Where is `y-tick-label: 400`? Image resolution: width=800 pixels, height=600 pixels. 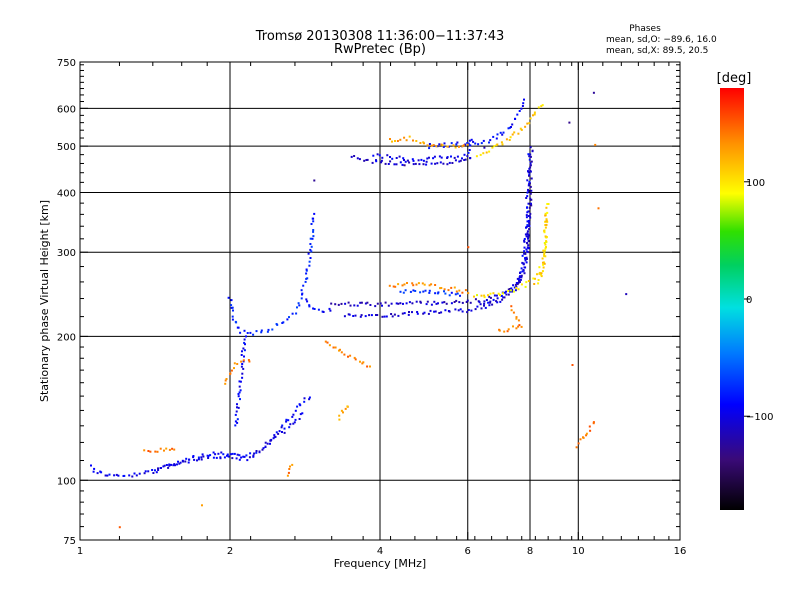
y-tick-label: 400 is located at coordinates (66, 193).